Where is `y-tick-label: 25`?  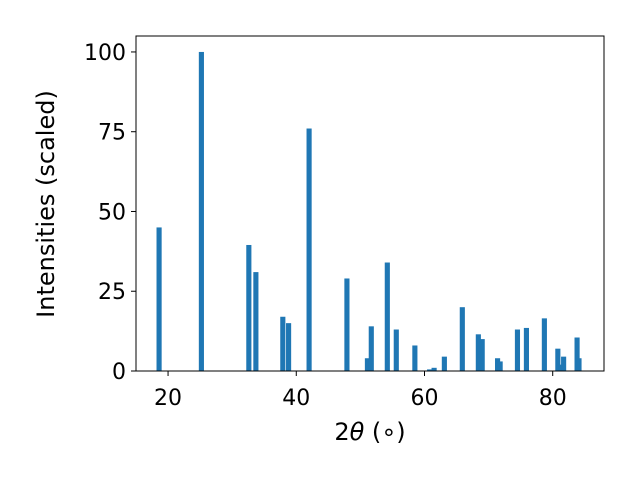 y-tick-label: 25 is located at coordinates (112, 292).